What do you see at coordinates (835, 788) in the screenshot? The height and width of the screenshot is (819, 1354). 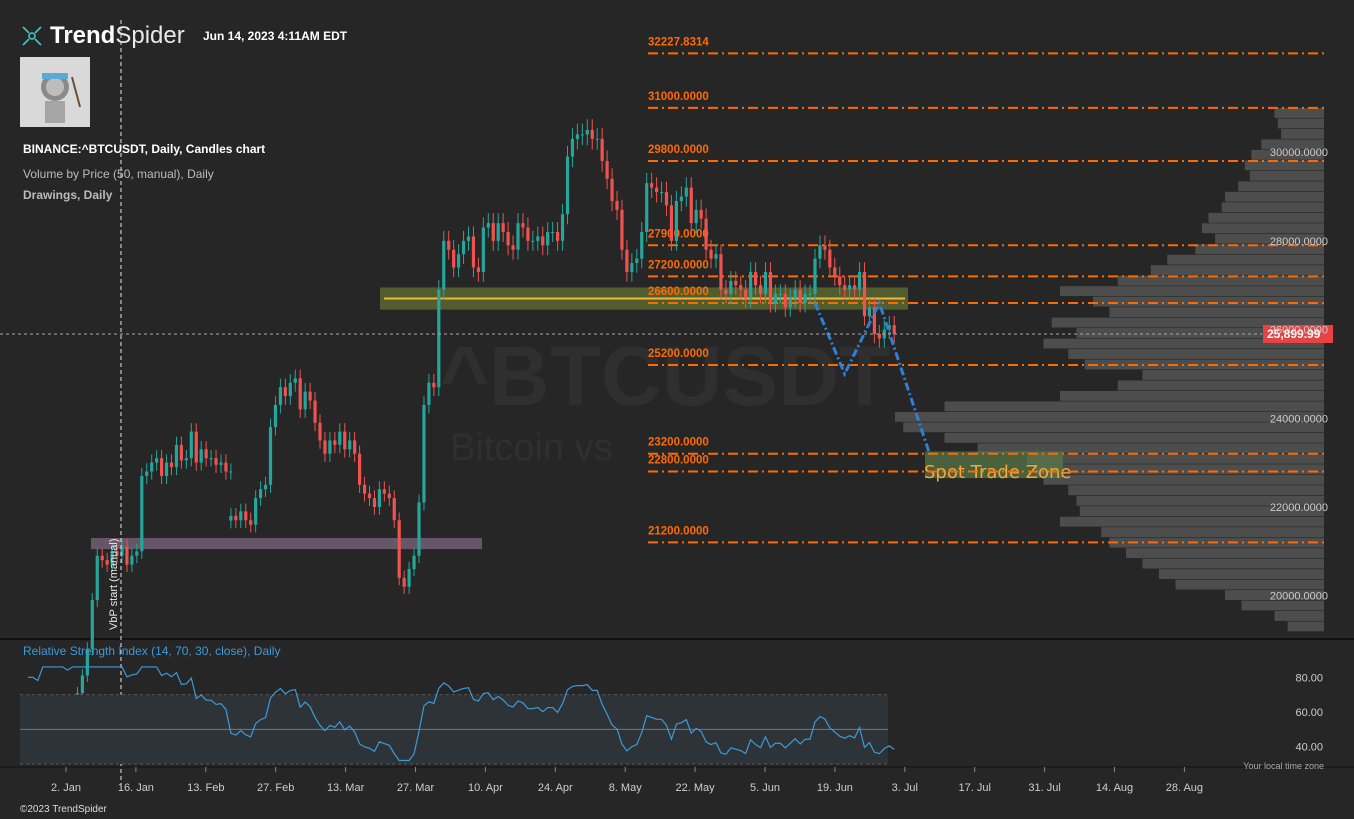 I see `x-tick-label: 19. Jun` at bounding box center [835, 788].